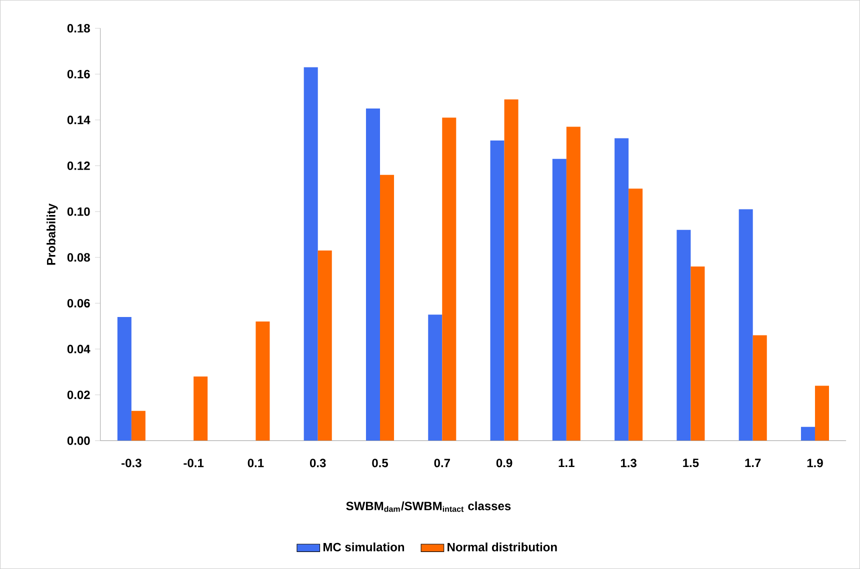 Image resolution: width=860 pixels, height=569 pixels. Describe the element at coordinates (78, 211) in the screenshot. I see `y-tick-label: 0.10` at that location.